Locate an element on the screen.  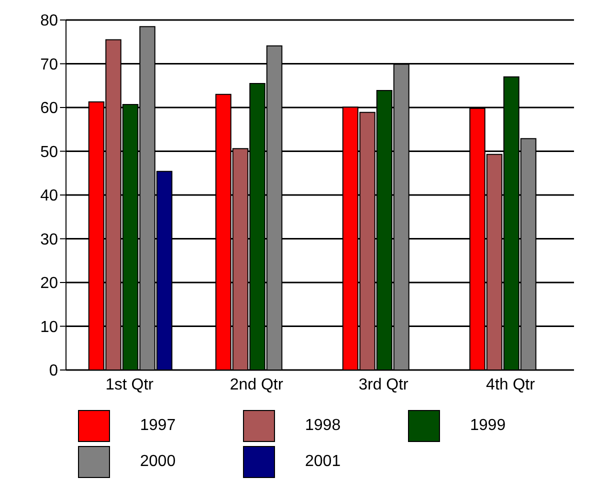
y-tick-label: 30 is located at coordinates (49, 239).